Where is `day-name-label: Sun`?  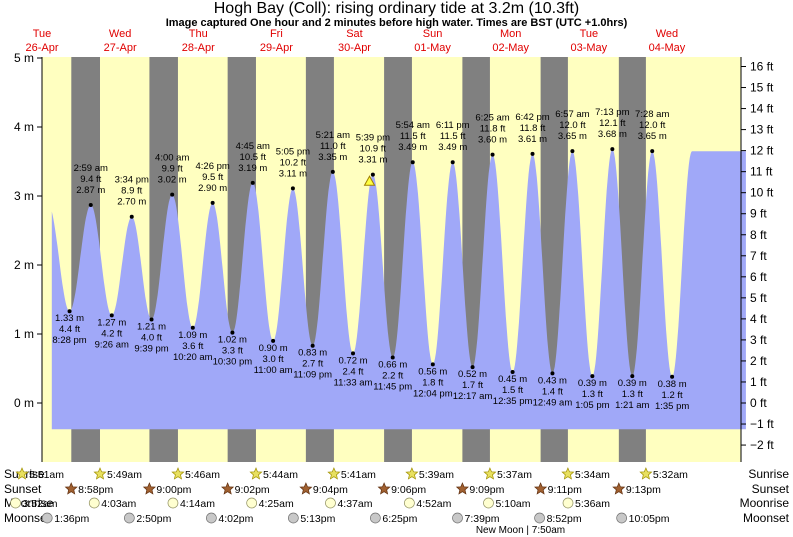 day-name-label: Sun is located at coordinates (433, 34).